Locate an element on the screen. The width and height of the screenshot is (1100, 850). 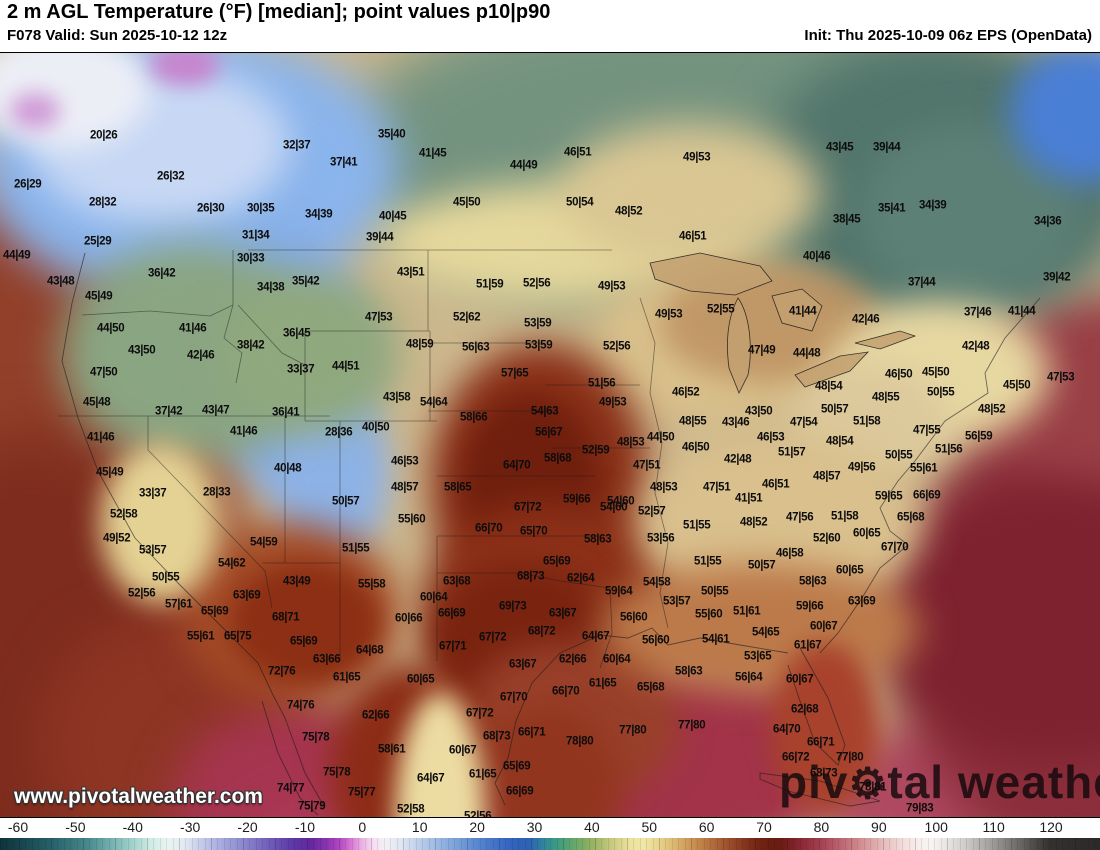
point-value: 41|44 is located at coordinates (803, 311).